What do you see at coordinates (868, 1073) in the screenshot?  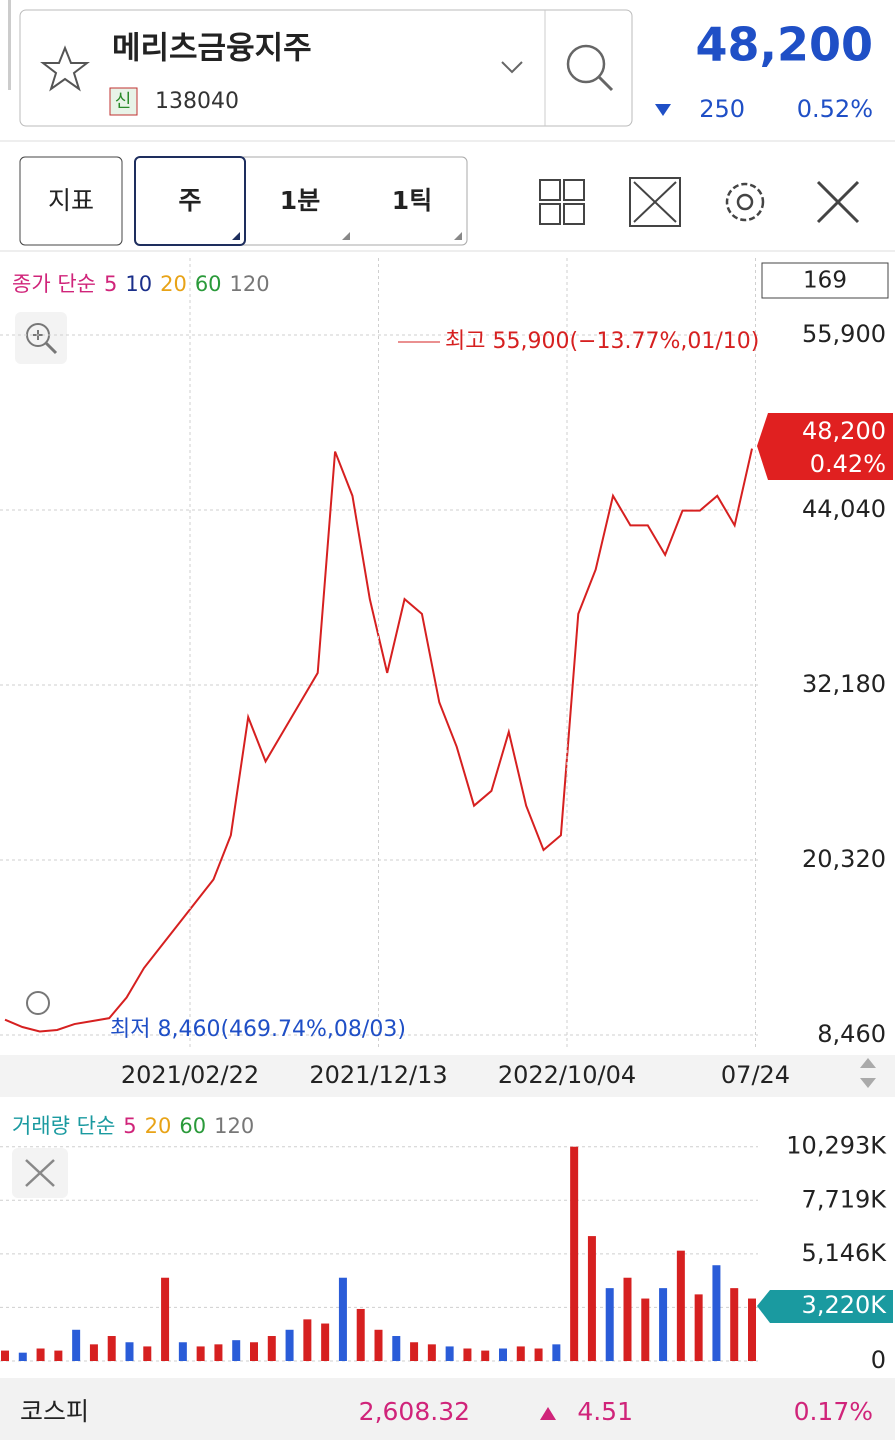 I see `scroll-arrows` at bounding box center [868, 1073].